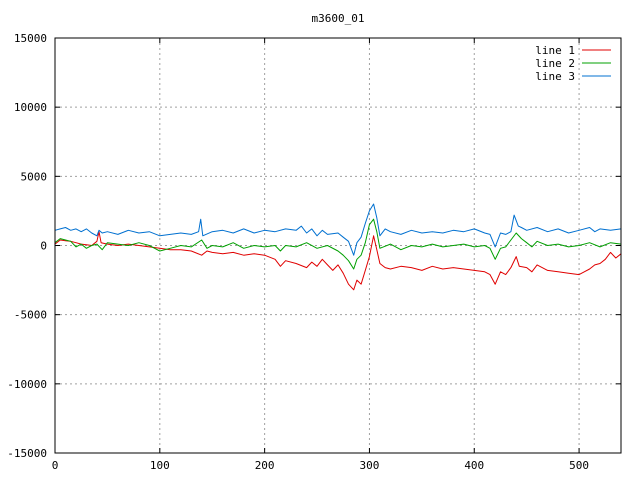 This screenshot has width=640, height=480. Describe the element at coordinates (27, 453) in the screenshot. I see `y-tick-label: -15000` at that location.